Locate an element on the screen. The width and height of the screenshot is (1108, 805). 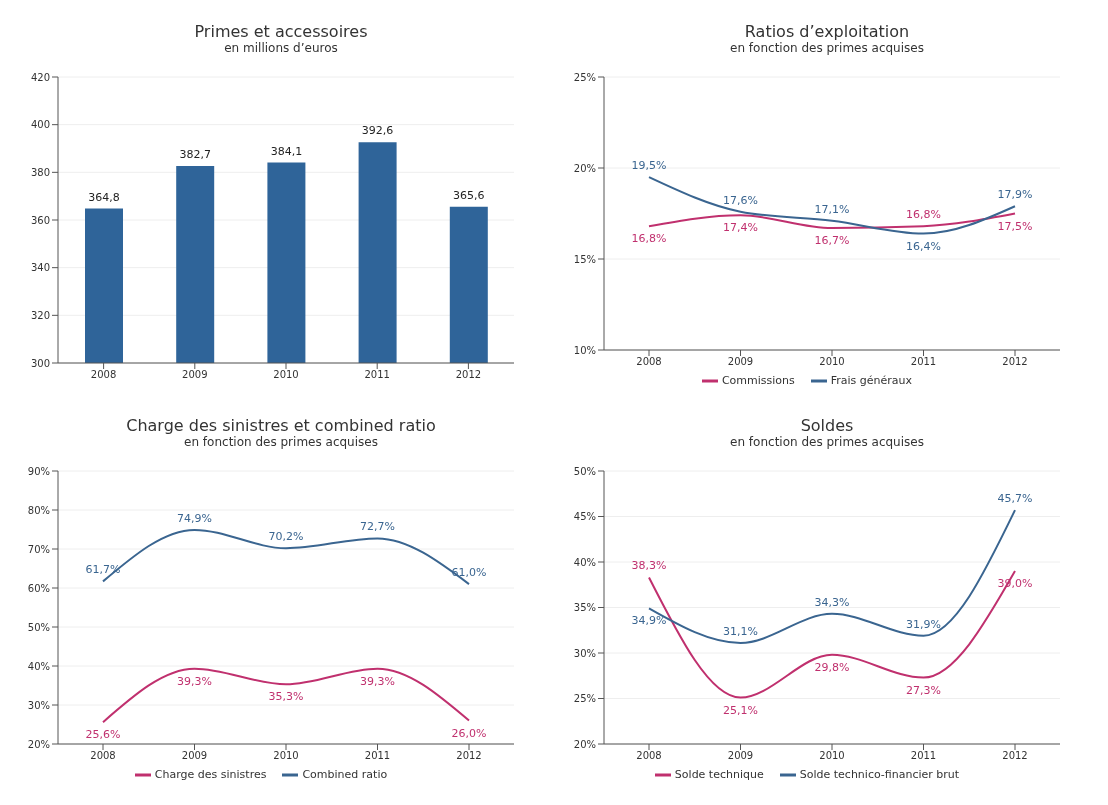
data-label: 26,0% is located at coordinates (469, 733).